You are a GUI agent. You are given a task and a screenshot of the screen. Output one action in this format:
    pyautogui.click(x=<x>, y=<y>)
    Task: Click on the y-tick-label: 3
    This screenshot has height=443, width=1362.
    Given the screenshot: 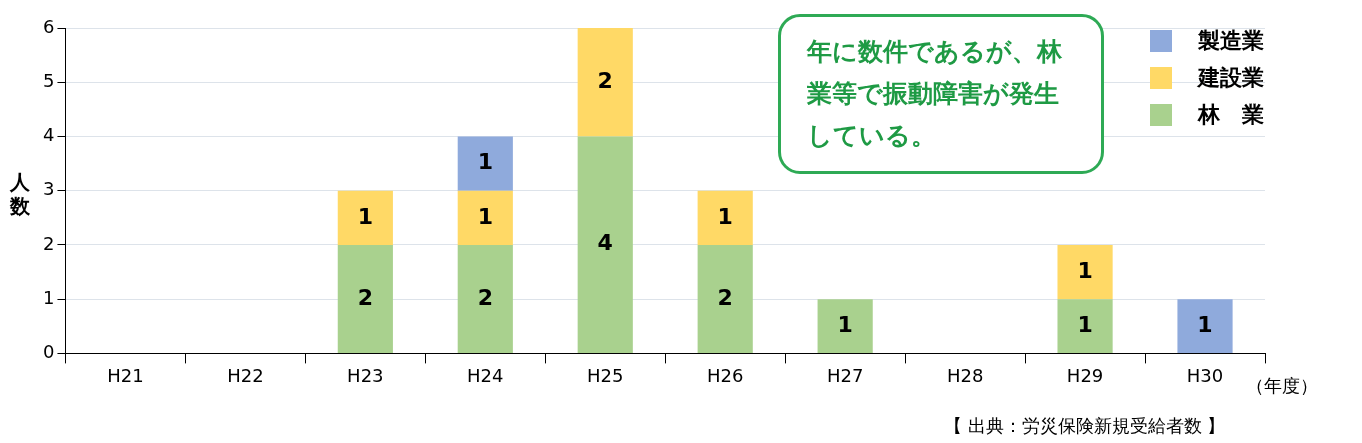 What is the action you would take?
    pyautogui.click(x=49, y=189)
    